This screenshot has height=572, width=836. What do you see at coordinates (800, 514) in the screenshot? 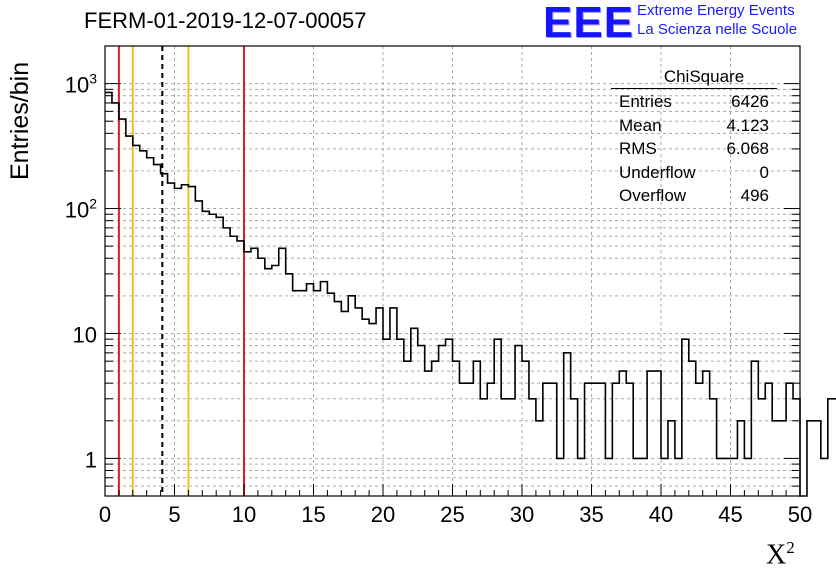
I see `x-tick-label: 50` at bounding box center [800, 514].